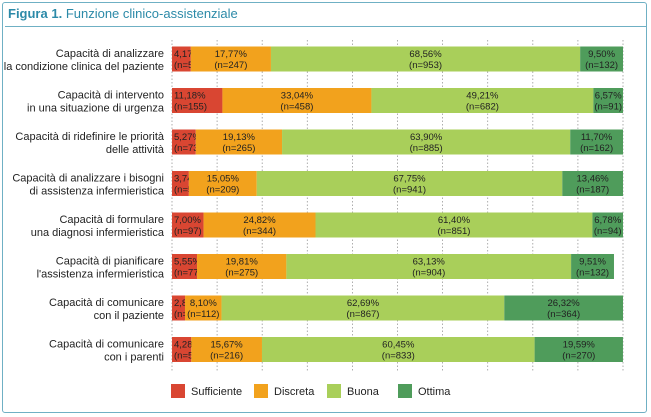 This screenshot has width=651, height=417. What do you see at coordinates (101, 275) in the screenshot?
I see `category-label: l'assistenza infermieristica` at bounding box center [101, 275].